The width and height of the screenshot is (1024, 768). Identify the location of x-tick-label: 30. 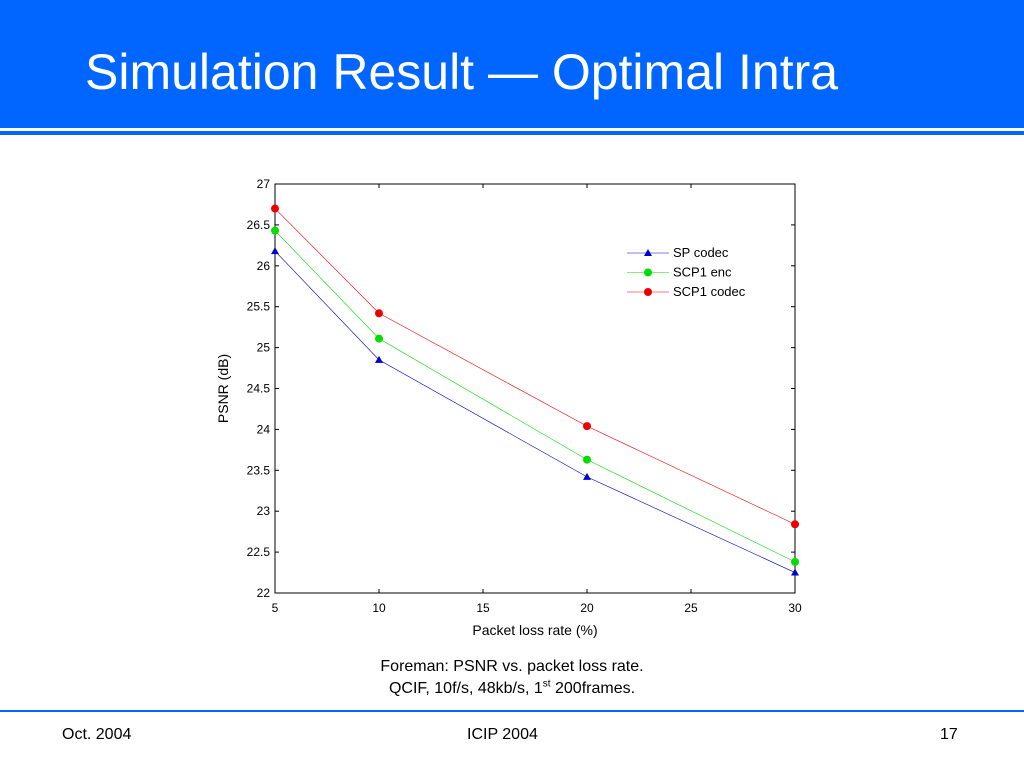
(795, 608).